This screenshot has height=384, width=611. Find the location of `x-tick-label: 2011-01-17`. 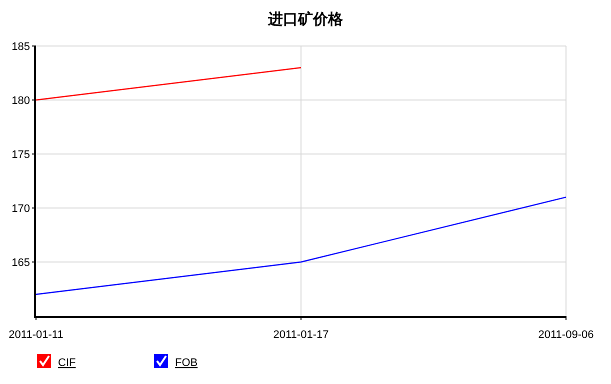

x-tick-label: 2011-01-17 is located at coordinates (301, 335).